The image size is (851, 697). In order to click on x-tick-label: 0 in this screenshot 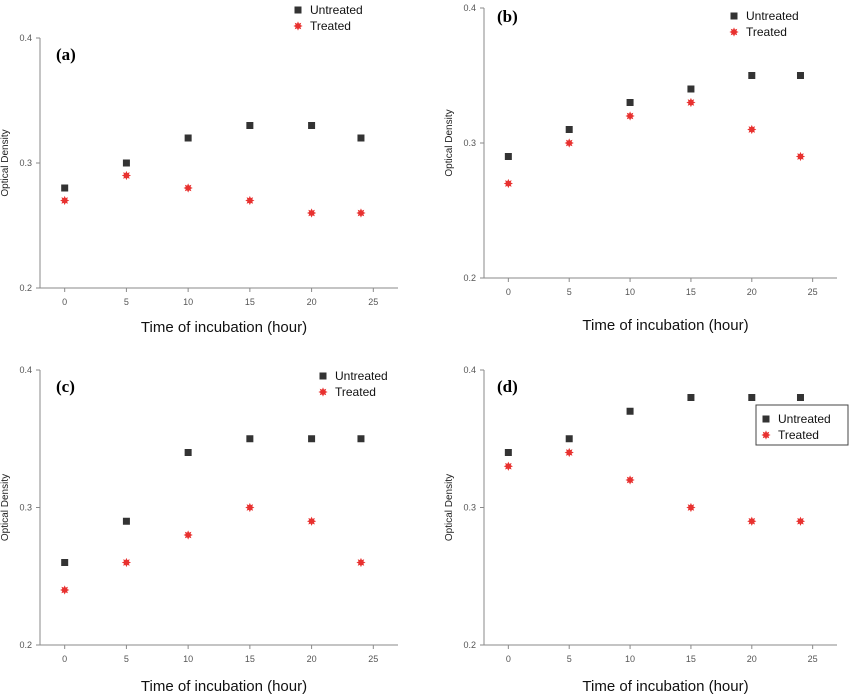, I will do `click(508, 292)`.